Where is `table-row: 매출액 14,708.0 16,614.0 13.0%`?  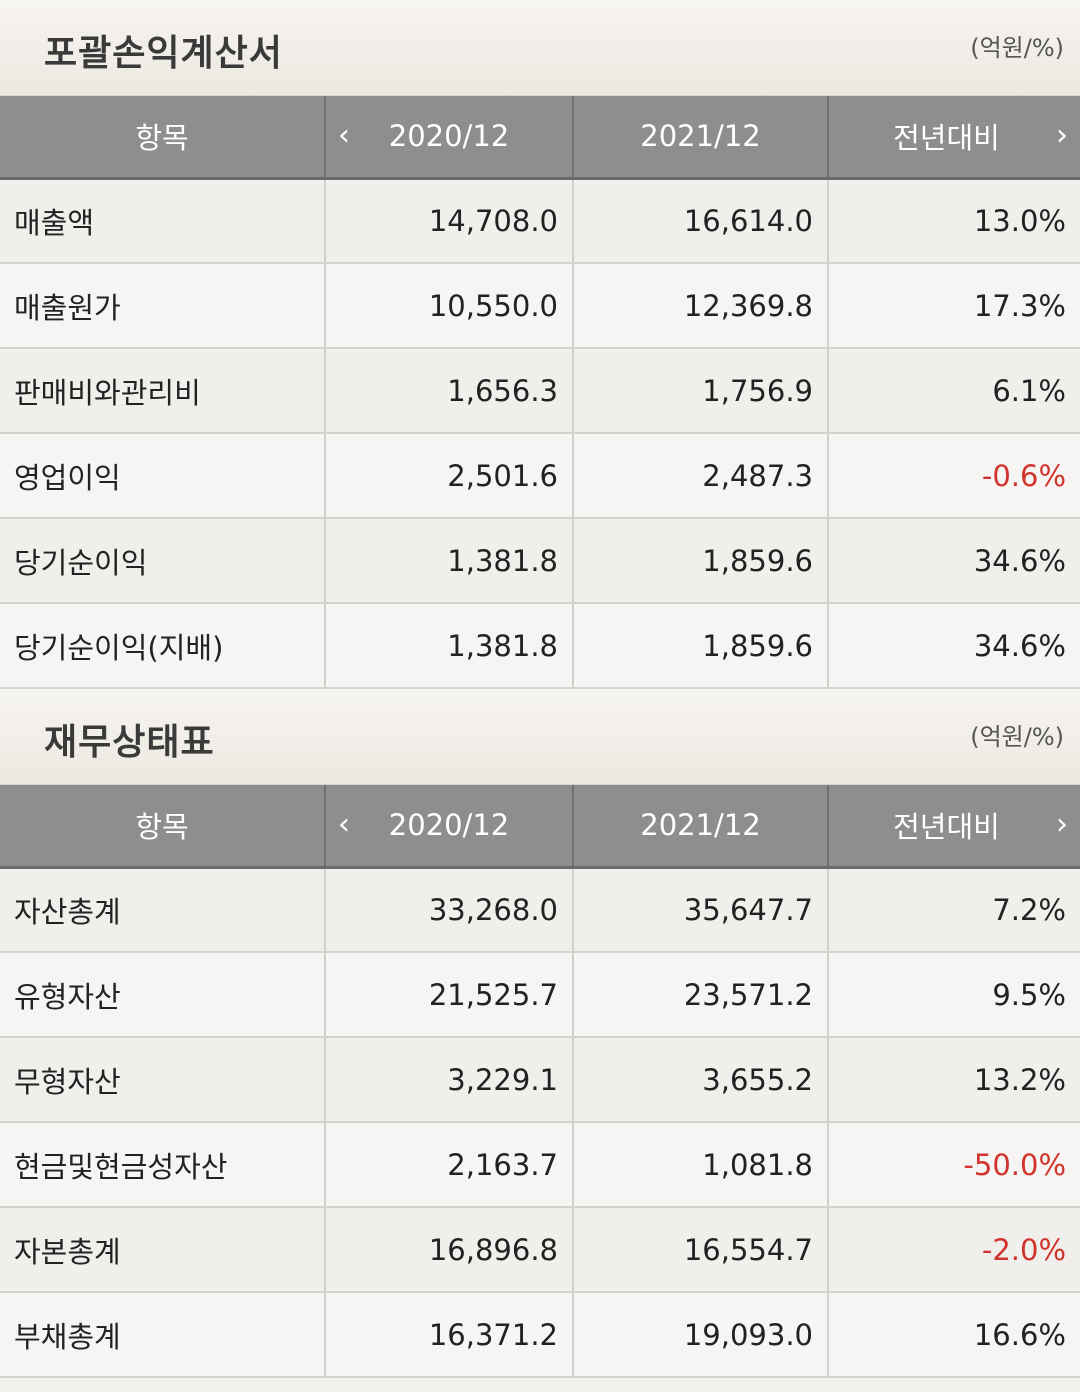 table-row: 매출액 14,708.0 16,614.0 13.0% is located at coordinates (540, 221).